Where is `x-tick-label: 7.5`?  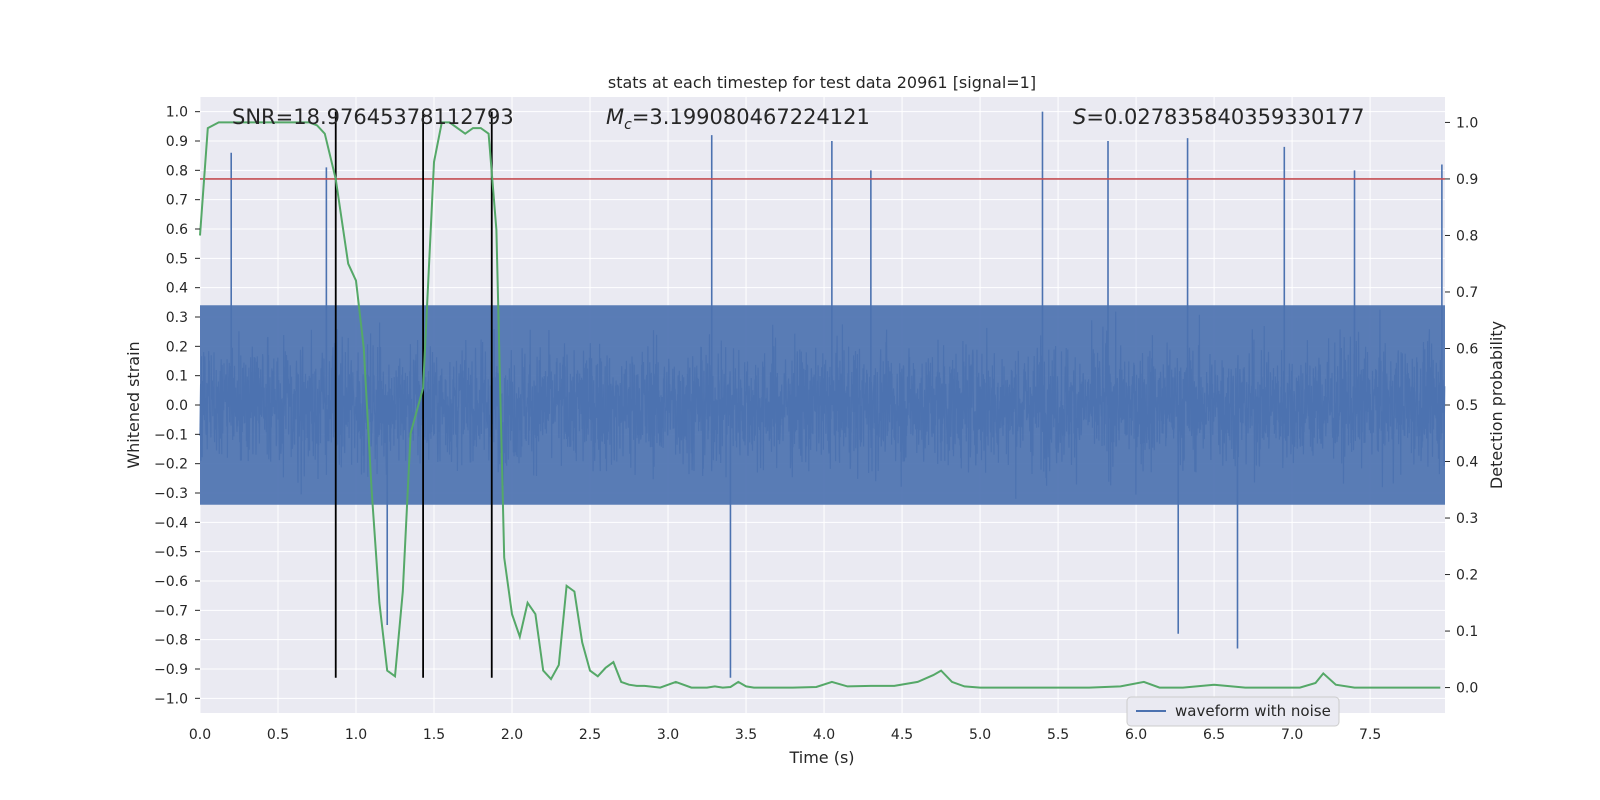 x-tick-label: 7.5 is located at coordinates (1370, 735).